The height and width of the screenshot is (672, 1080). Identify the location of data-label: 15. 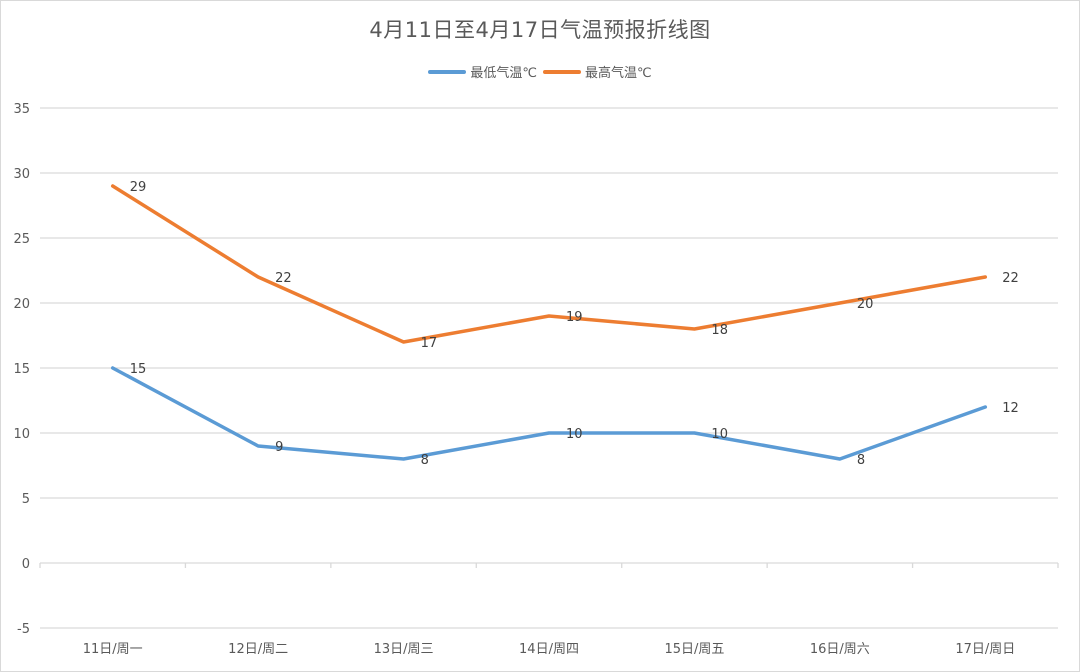
(138, 369).